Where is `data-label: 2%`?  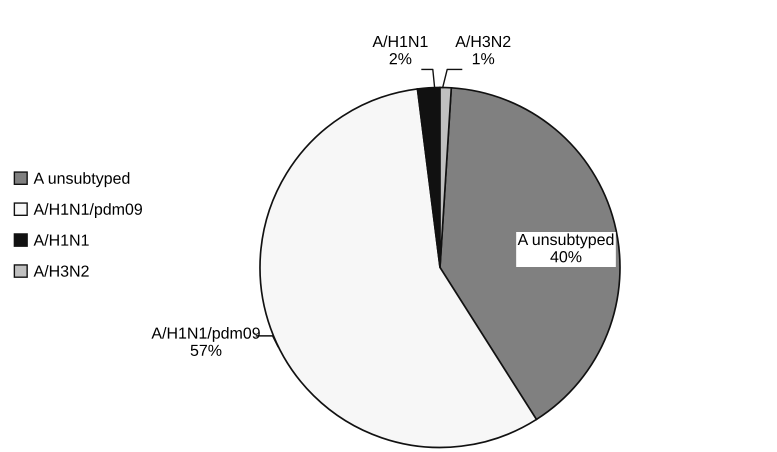
data-label: 2% is located at coordinates (401, 58).